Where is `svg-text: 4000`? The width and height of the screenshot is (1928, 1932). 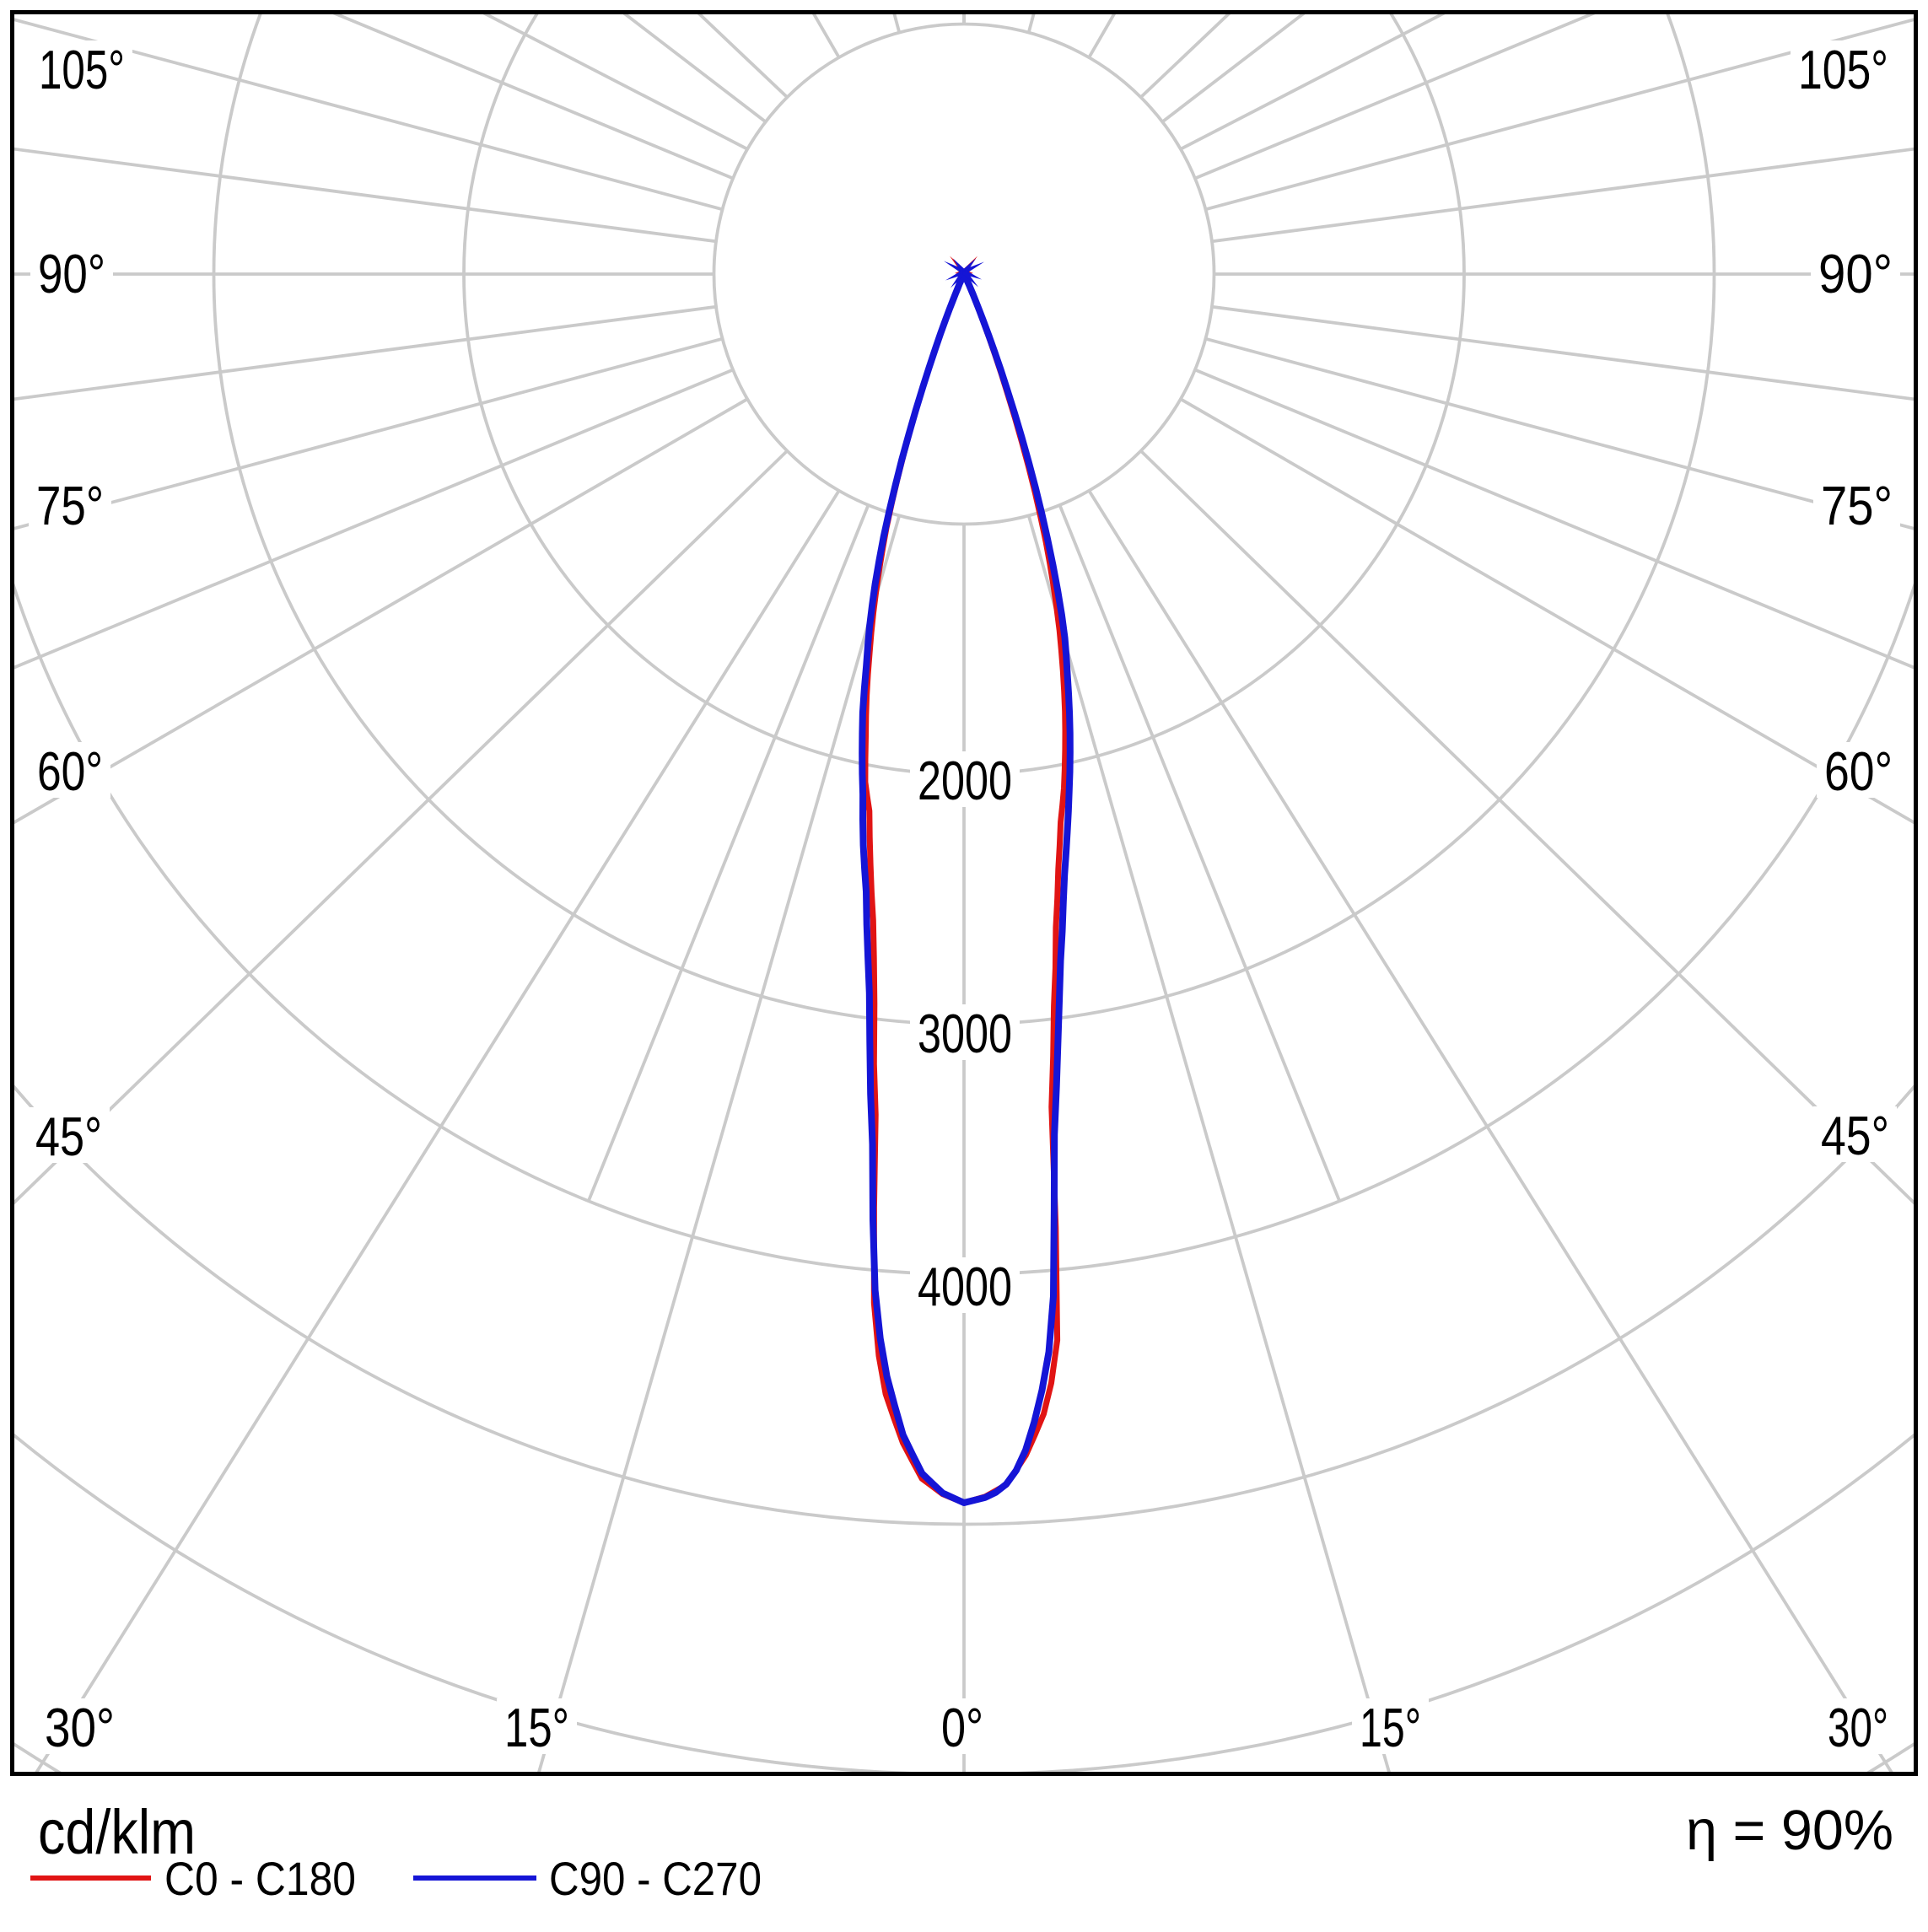 svg-text: 4000 is located at coordinates (965, 1287).